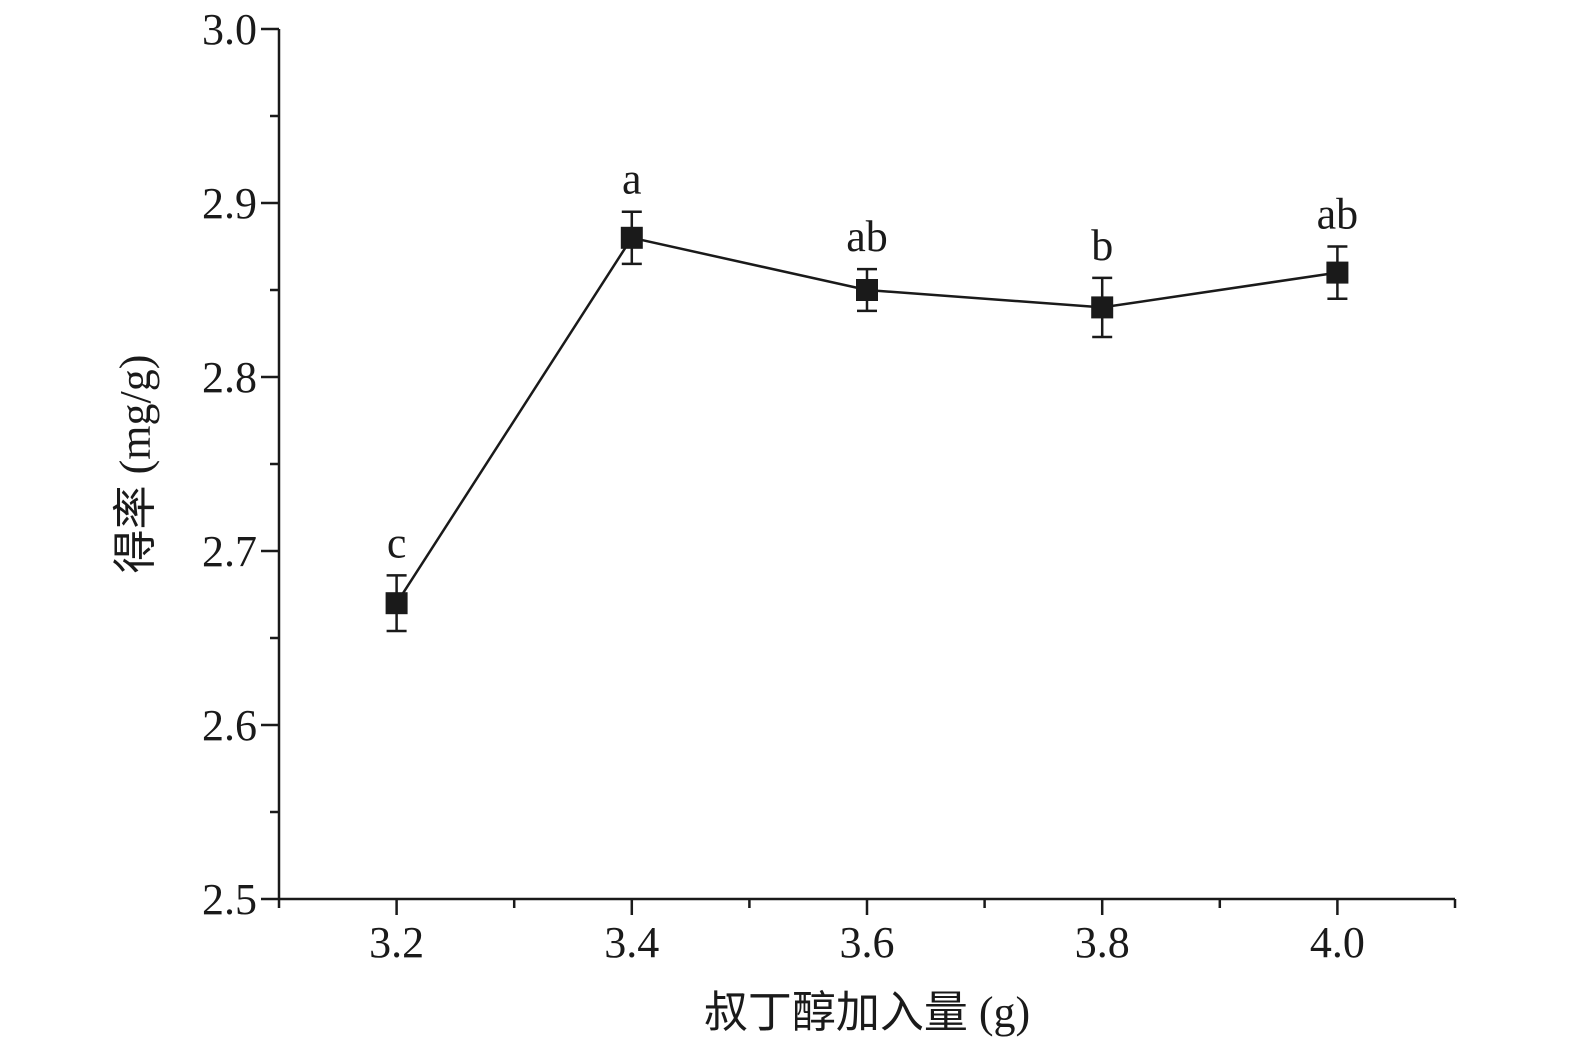 The width and height of the screenshot is (1575, 1047). Describe the element at coordinates (229, 29) in the screenshot. I see `y-tick-label: 3.0` at that location.